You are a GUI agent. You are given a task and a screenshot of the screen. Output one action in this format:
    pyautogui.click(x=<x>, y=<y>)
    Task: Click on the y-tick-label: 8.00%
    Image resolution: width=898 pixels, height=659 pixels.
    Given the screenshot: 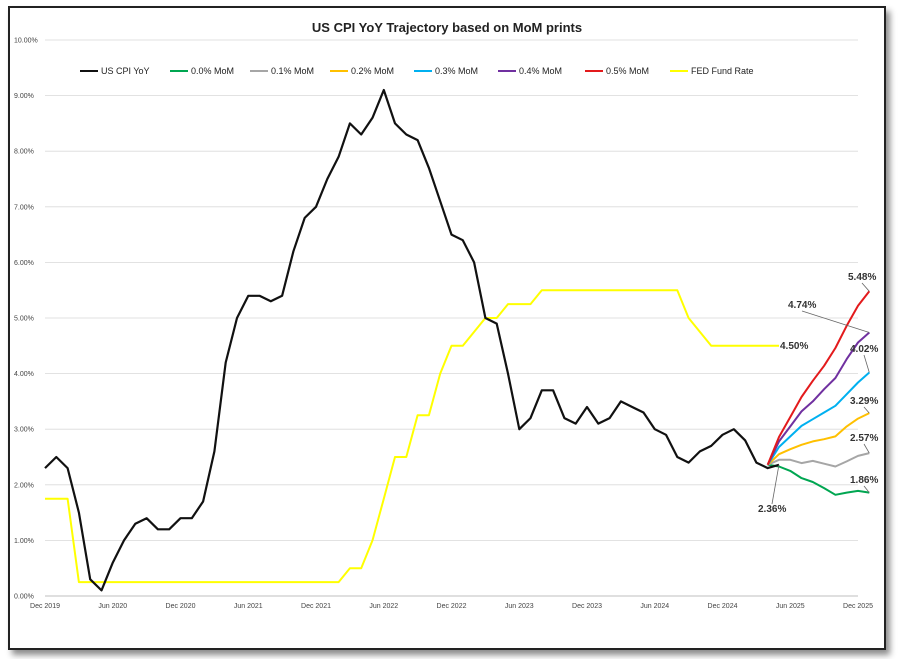 What is the action you would take?
    pyautogui.click(x=24, y=152)
    